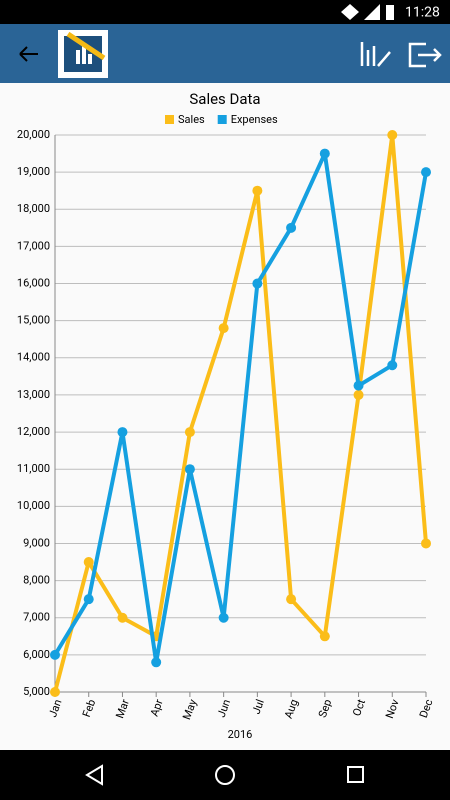 This screenshot has height=800, width=450. Describe the element at coordinates (33, 468) in the screenshot. I see `y-tick-label: 11,000` at that location.